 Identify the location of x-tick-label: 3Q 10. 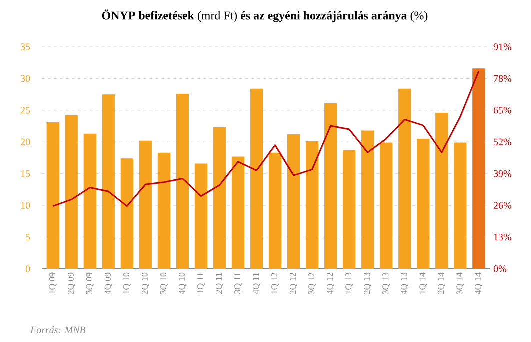
(164, 283).